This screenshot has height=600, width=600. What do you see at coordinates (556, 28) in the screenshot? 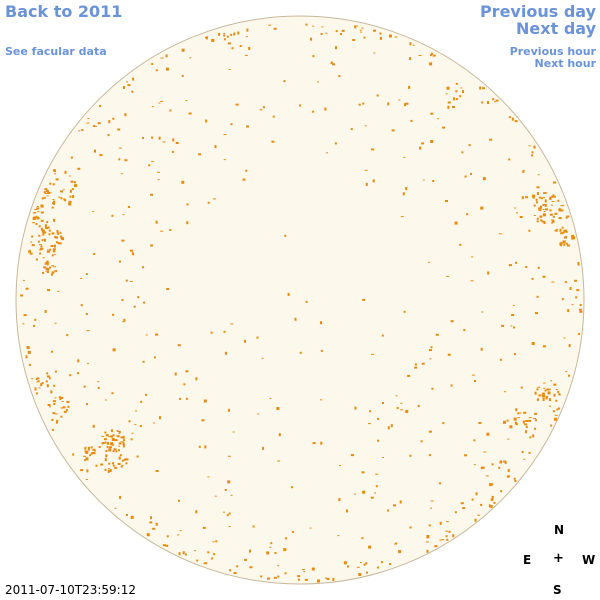
I see `next-day-link: Next day` at bounding box center [556, 28].